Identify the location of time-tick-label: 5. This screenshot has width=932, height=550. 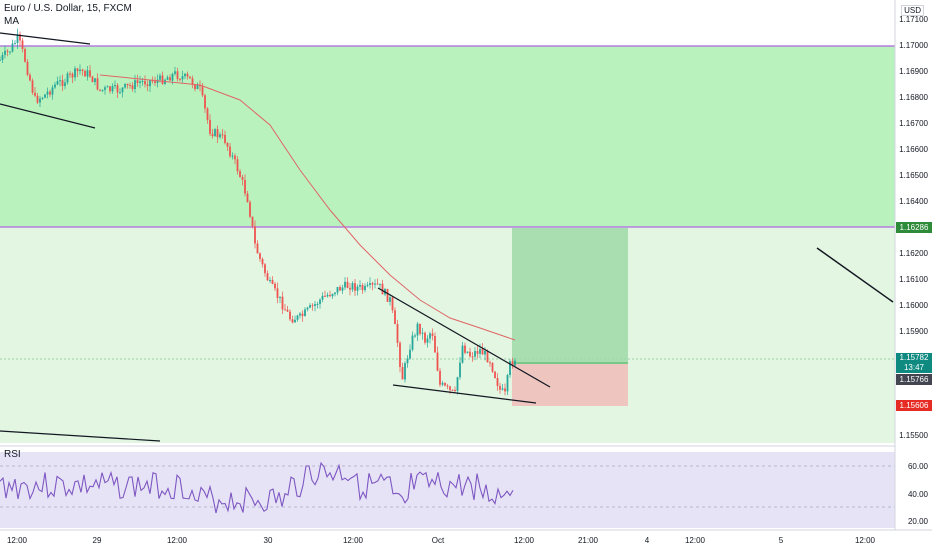
(781, 540).